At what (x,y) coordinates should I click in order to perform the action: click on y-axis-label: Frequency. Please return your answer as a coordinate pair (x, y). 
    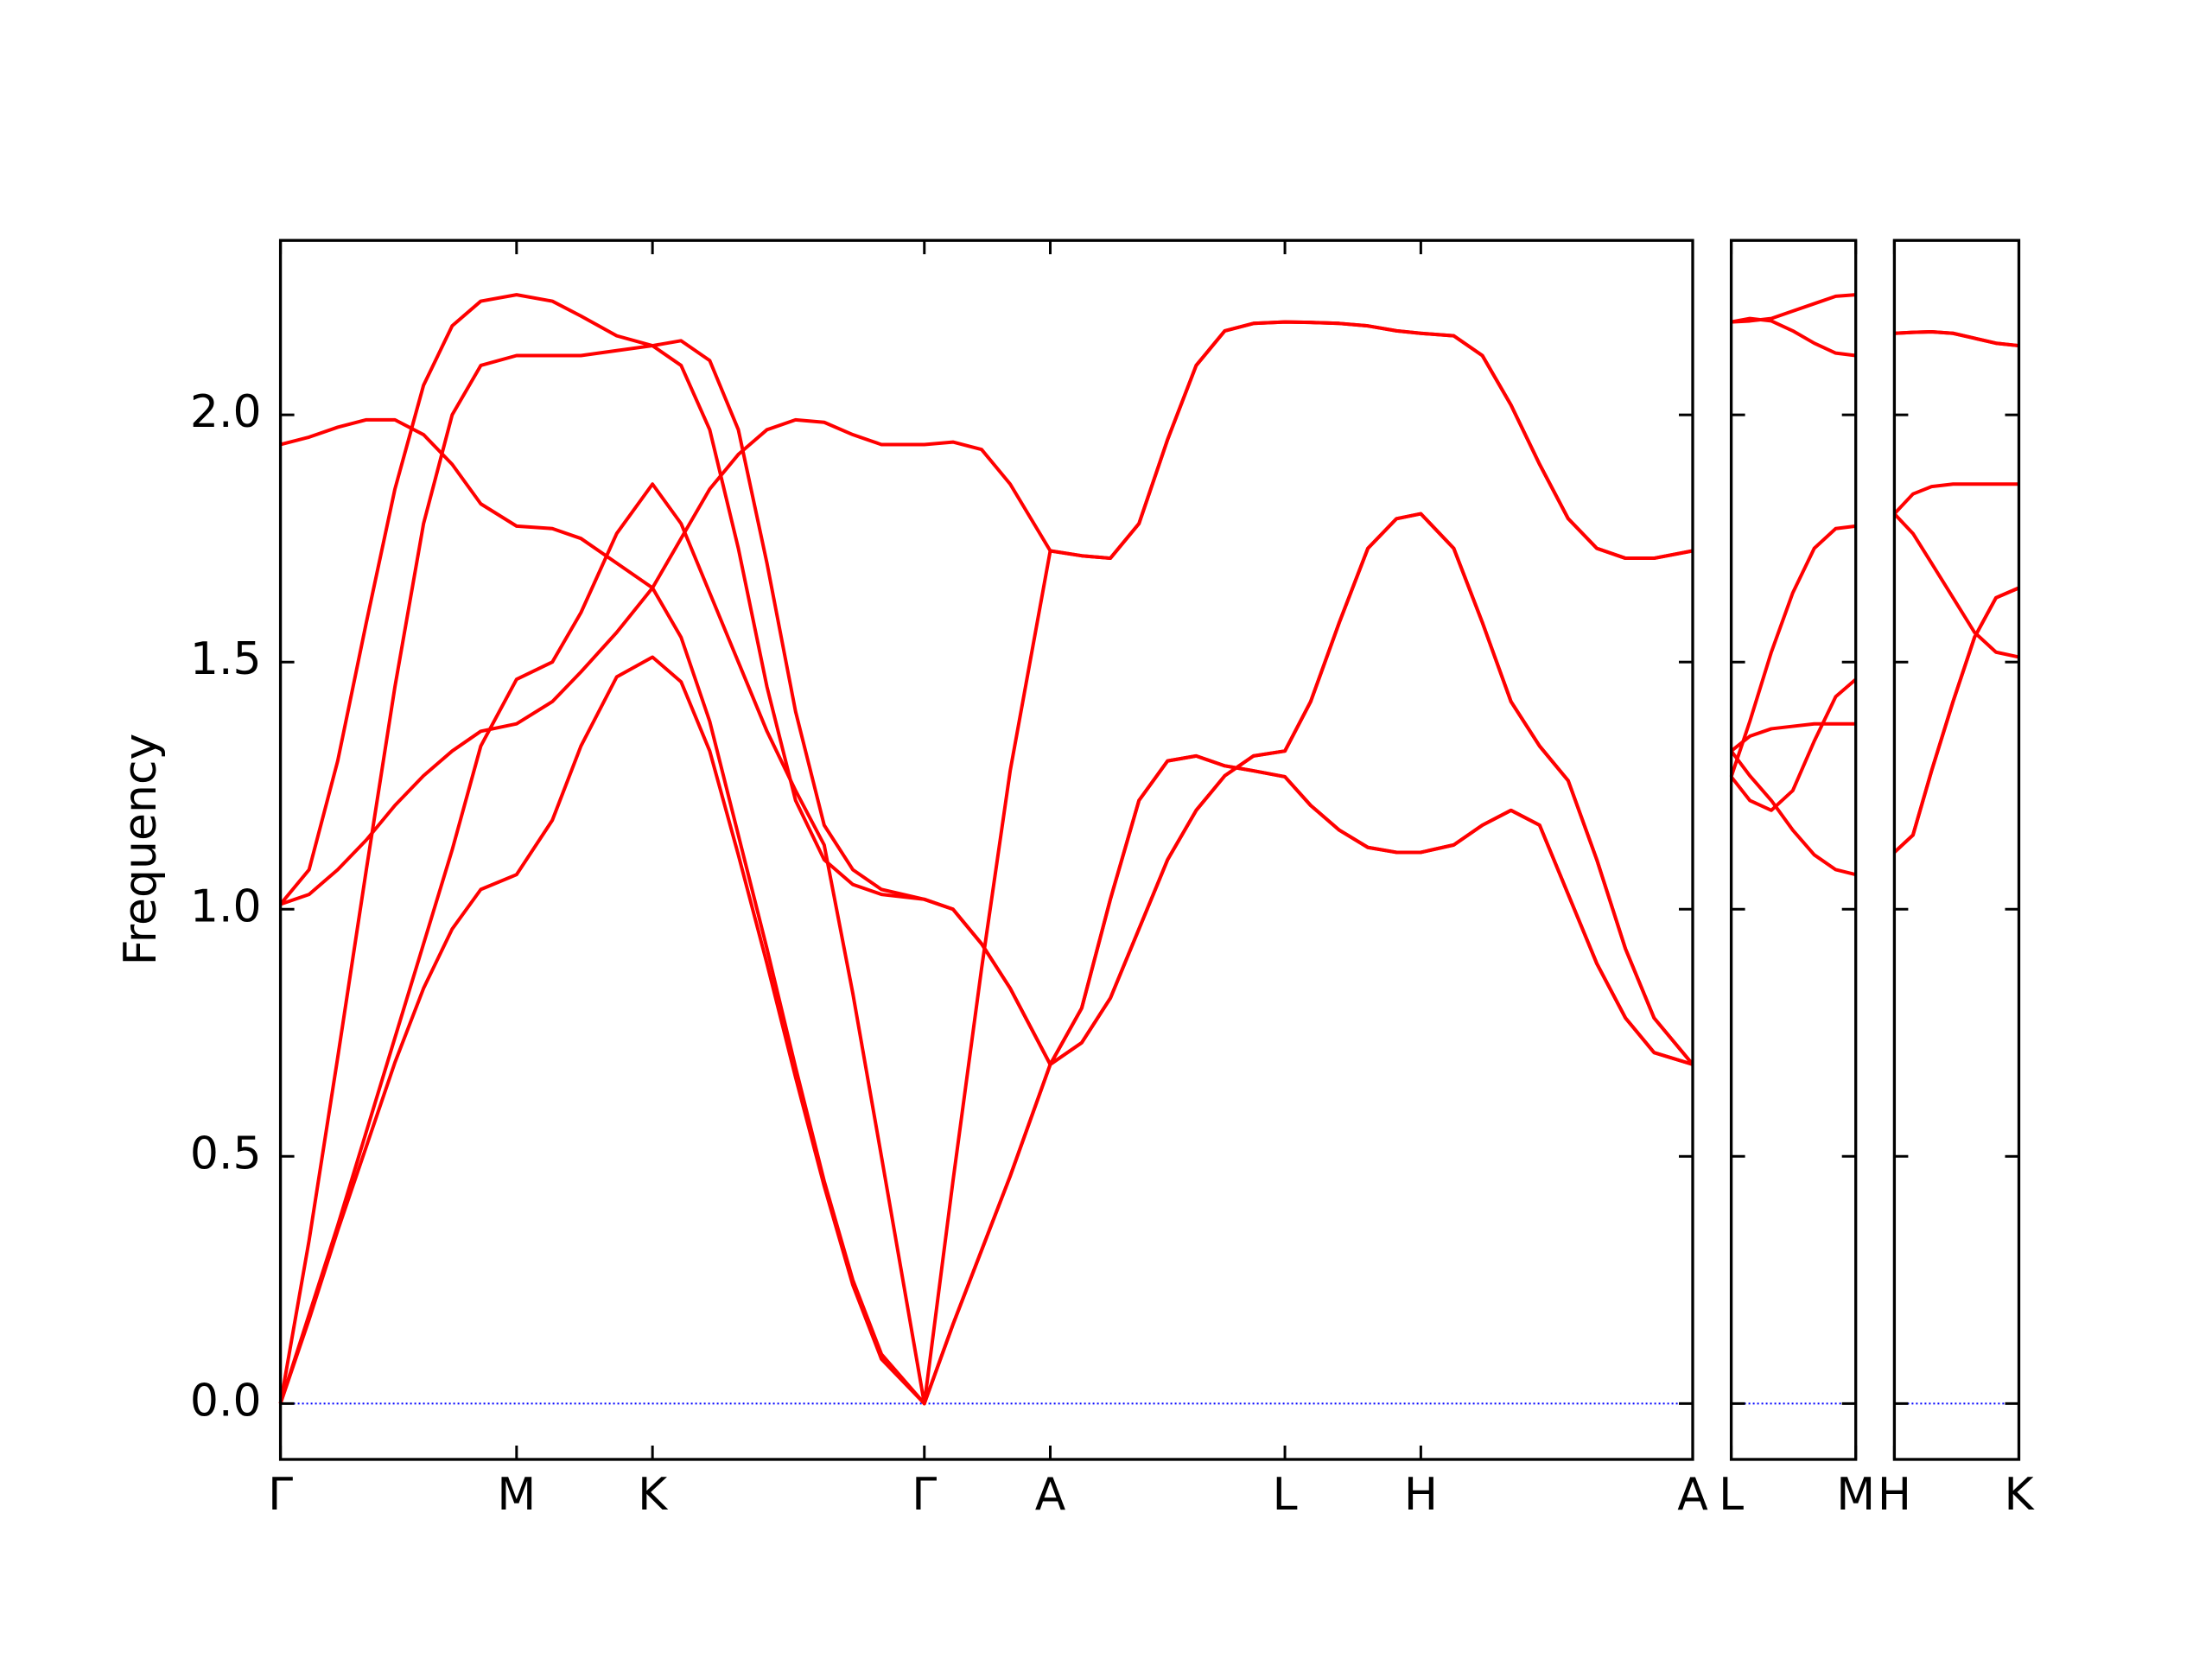
    Looking at the image, I should click on (141, 850).